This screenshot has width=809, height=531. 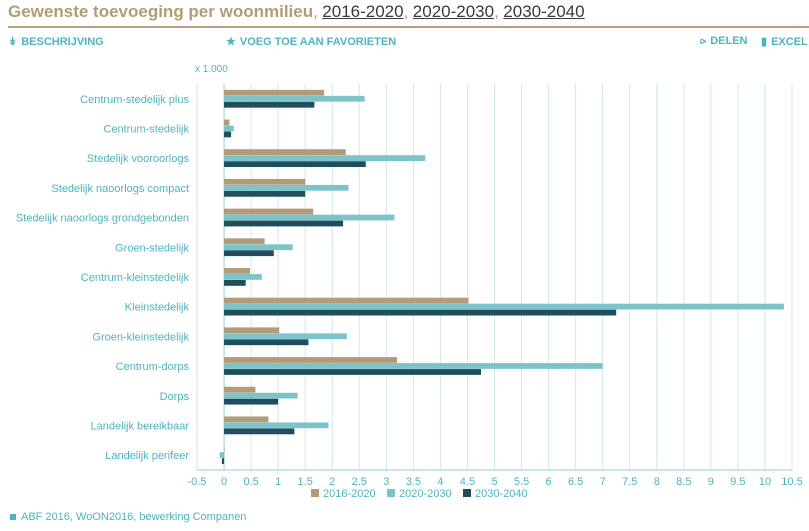 What do you see at coordinates (494, 482) in the screenshot?
I see `x-tick-label: 5` at bounding box center [494, 482].